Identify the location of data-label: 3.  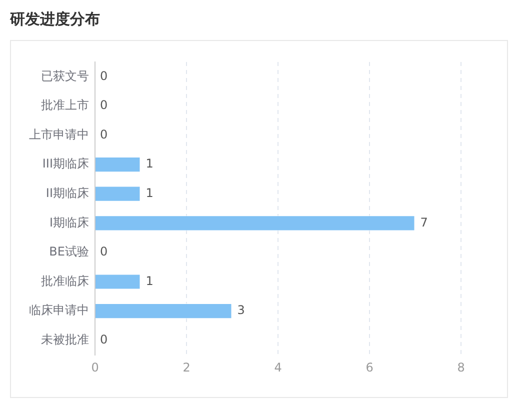
(241, 310).